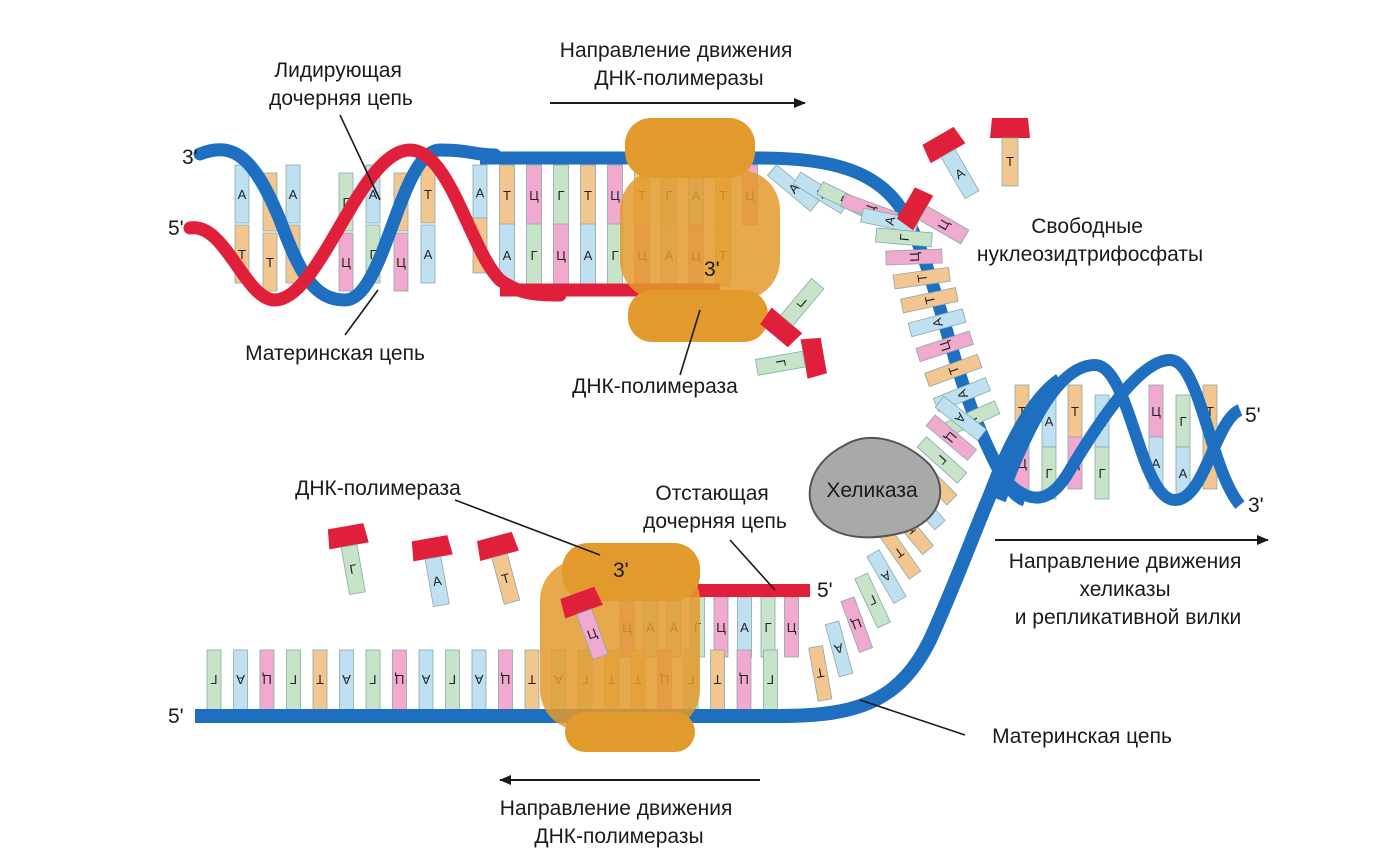 Image resolution: width=1377 pixels, height=864 pixels. I want to click on base-fork-lower-2: Ц, so click(857, 624).